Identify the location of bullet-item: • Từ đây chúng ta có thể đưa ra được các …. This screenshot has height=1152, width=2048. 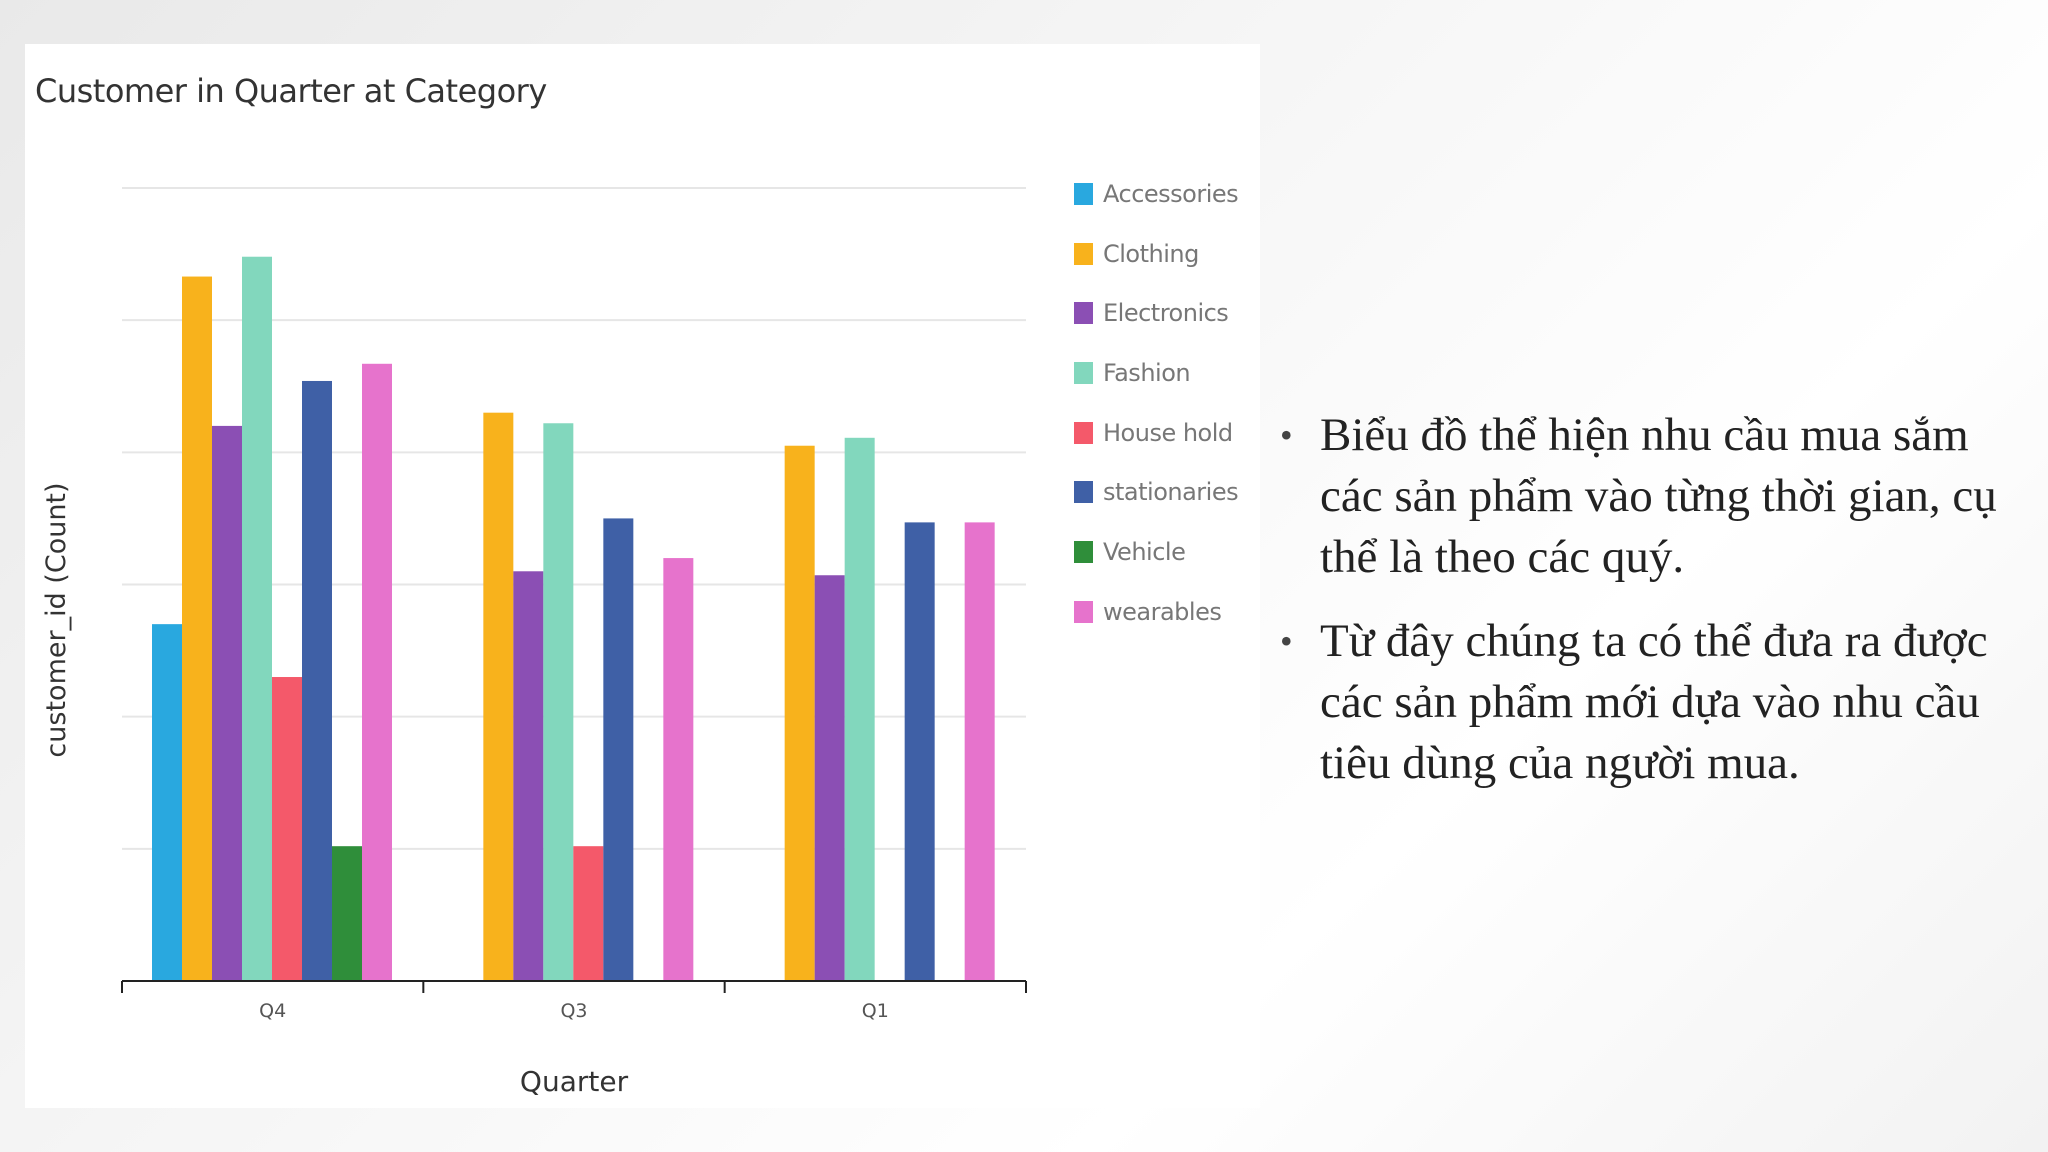
(1652, 702).